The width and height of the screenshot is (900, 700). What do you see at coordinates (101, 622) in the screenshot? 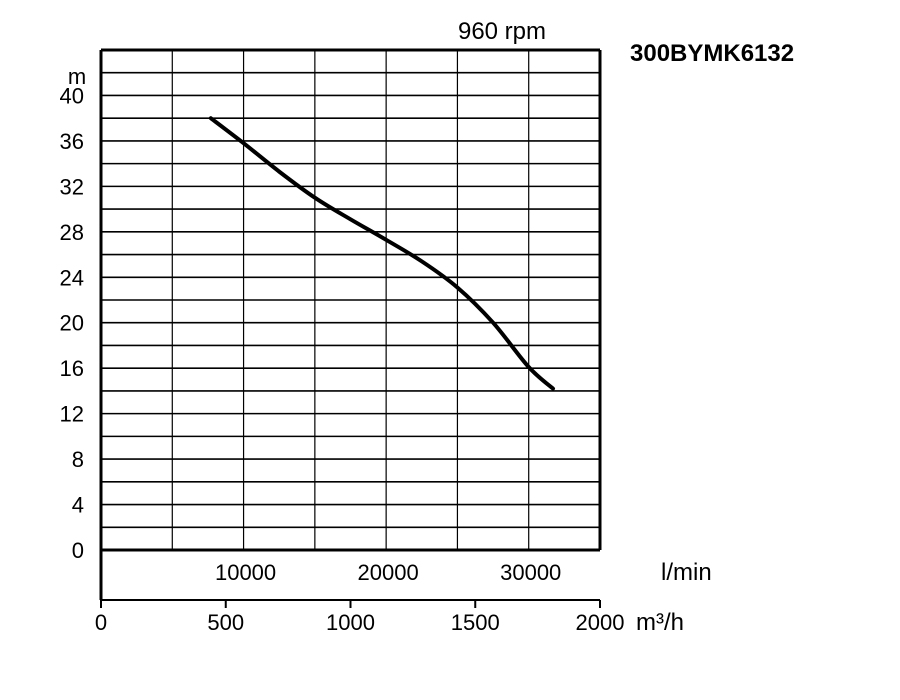
I see `x-m3h-tick-label: 0` at bounding box center [101, 622].